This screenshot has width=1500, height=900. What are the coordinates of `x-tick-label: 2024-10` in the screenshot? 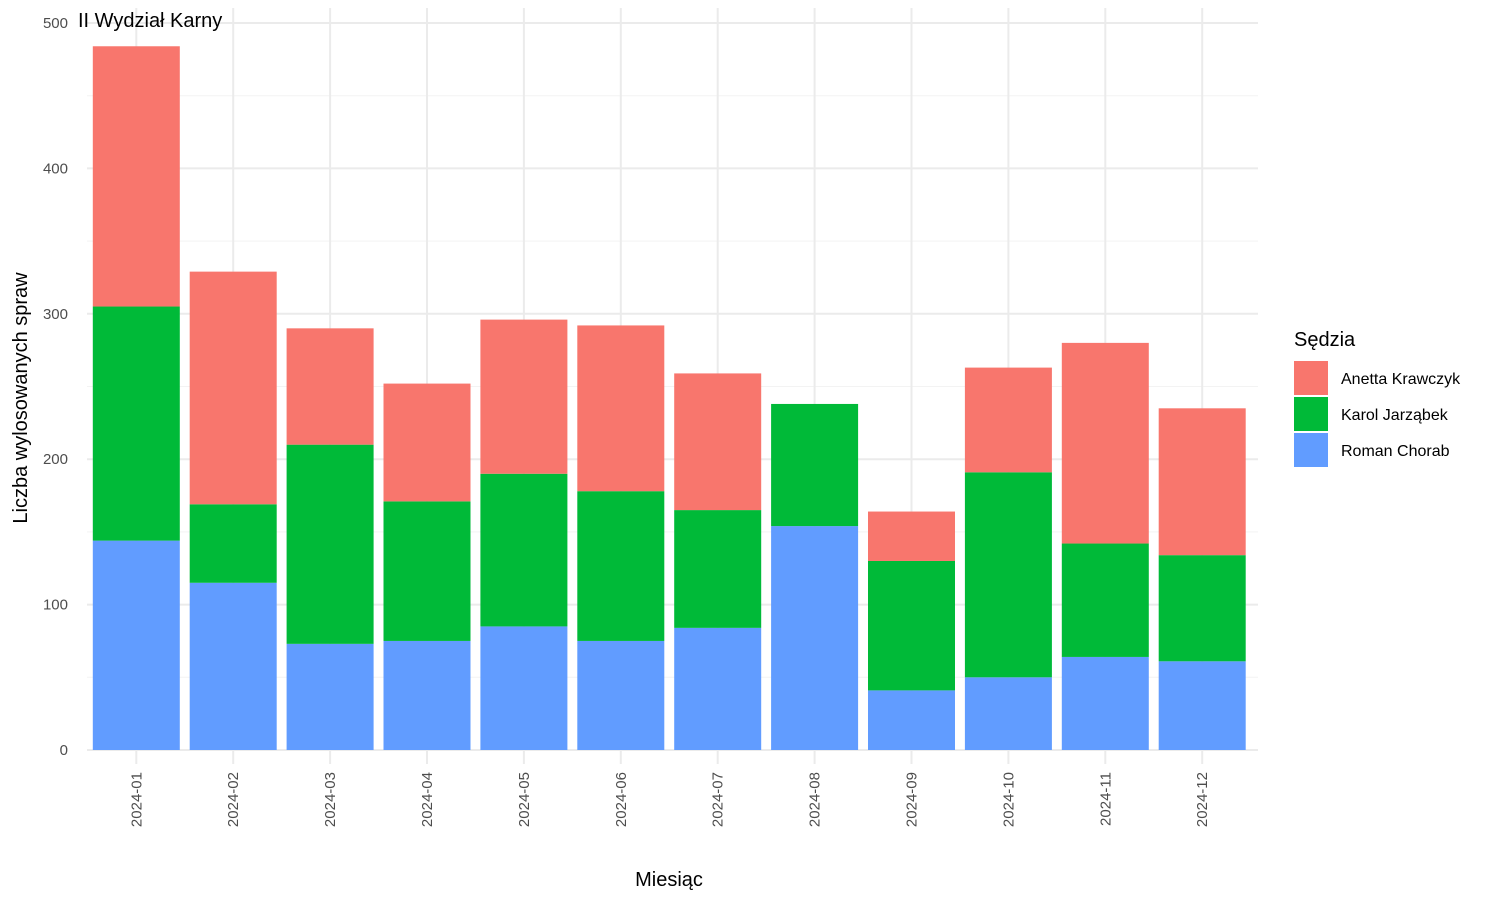 It's located at (1008, 799).